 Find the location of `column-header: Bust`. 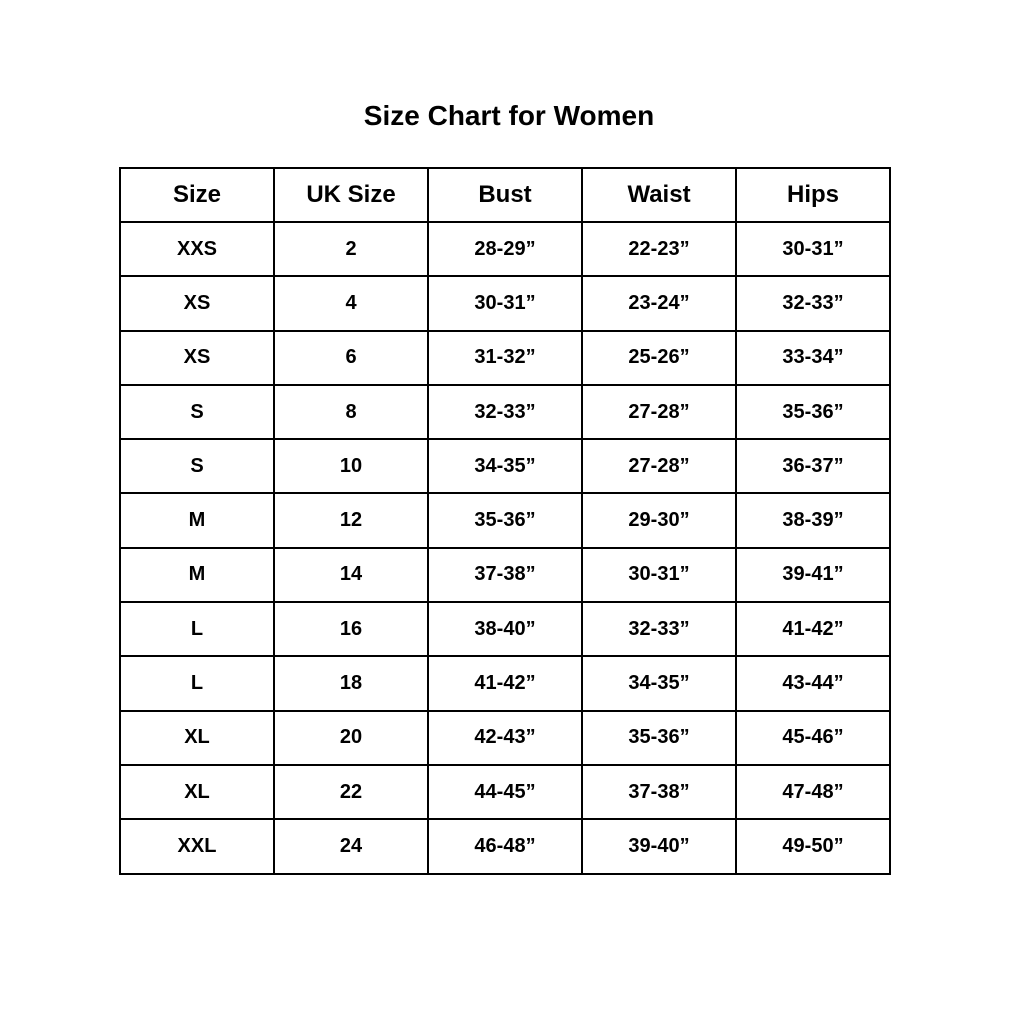

column-header: Bust is located at coordinates (505, 195).